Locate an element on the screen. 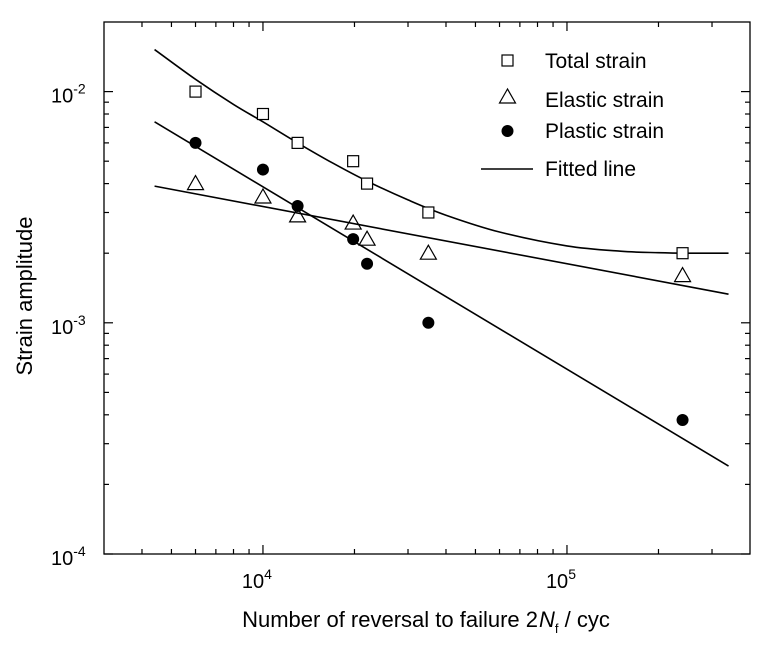 The width and height of the screenshot is (768, 645). x-axis-title-suffix: / cyc is located at coordinates (584, 619).